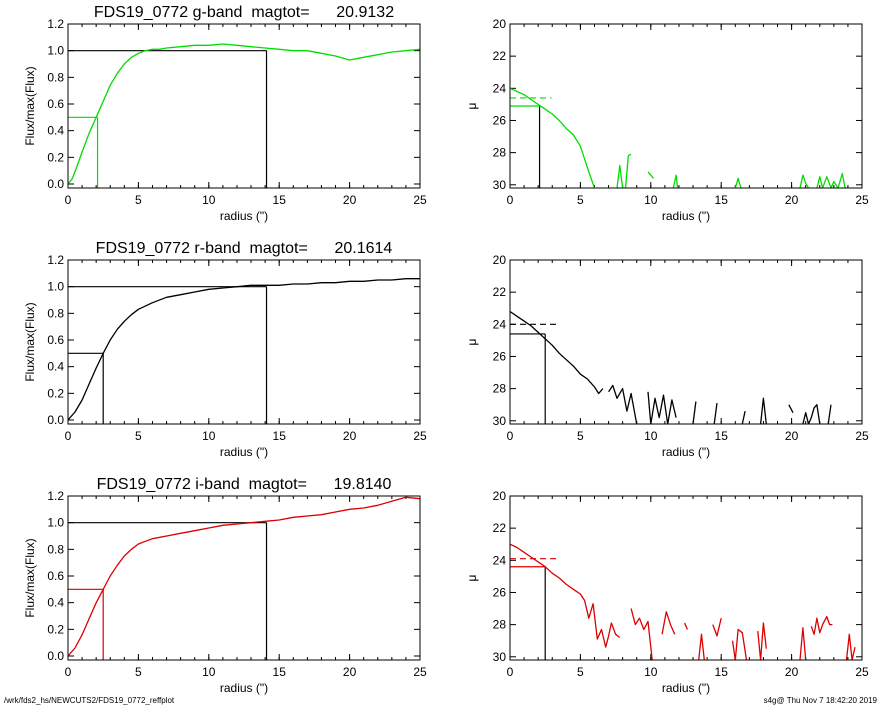 This screenshot has width=885, height=708. I want to click on panel-r-surface-brightness: 0 5 10 15 20 25 20 22 24 26 28 30 radius (") μ, so click(667, 356).